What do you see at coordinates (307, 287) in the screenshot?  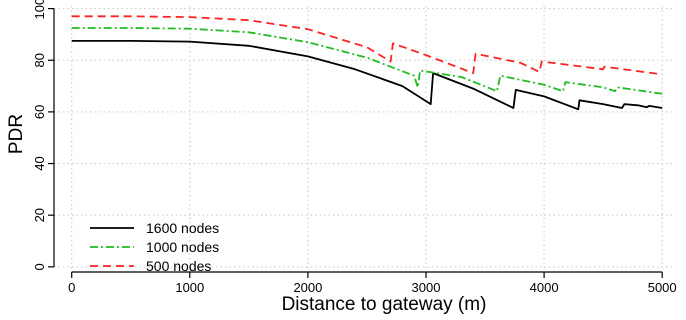 I see `x-tick-label: 2000` at bounding box center [307, 287].